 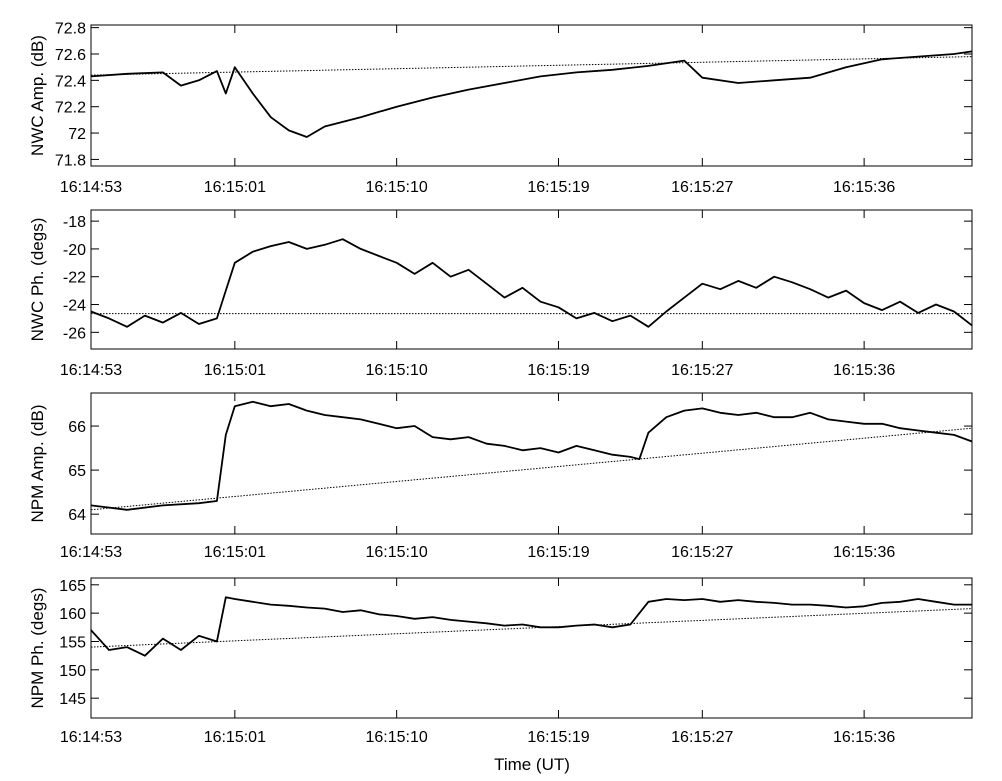 What do you see at coordinates (70, 81) in the screenshot?
I see `y-tick-label: 72.4` at bounding box center [70, 81].